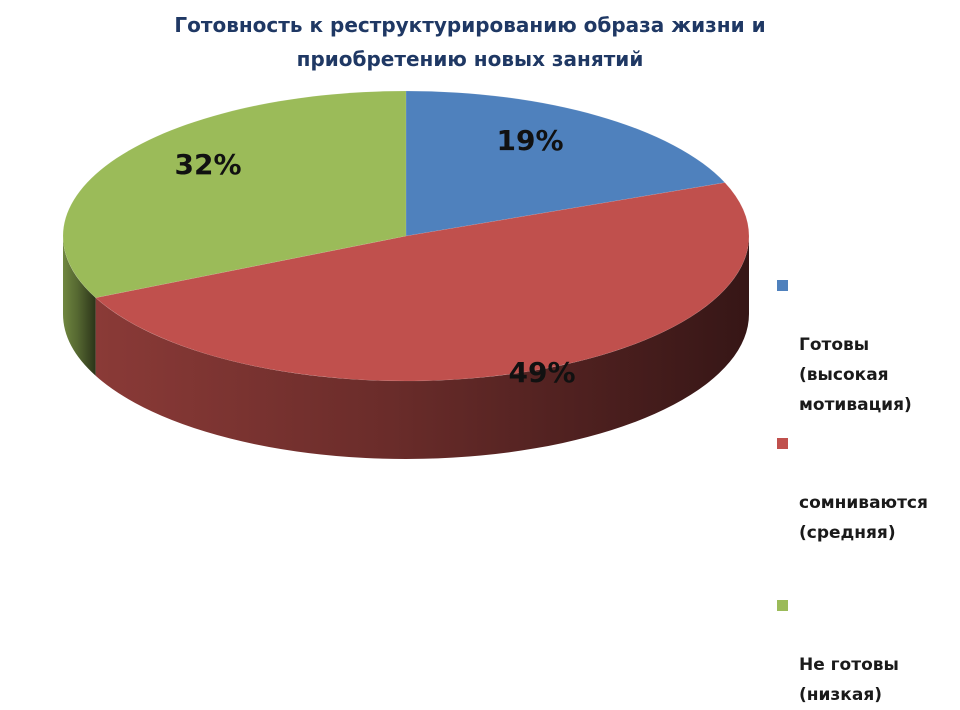 The height and width of the screenshot is (710, 960). I want to click on legend-swatch-medium, so click(782, 443).